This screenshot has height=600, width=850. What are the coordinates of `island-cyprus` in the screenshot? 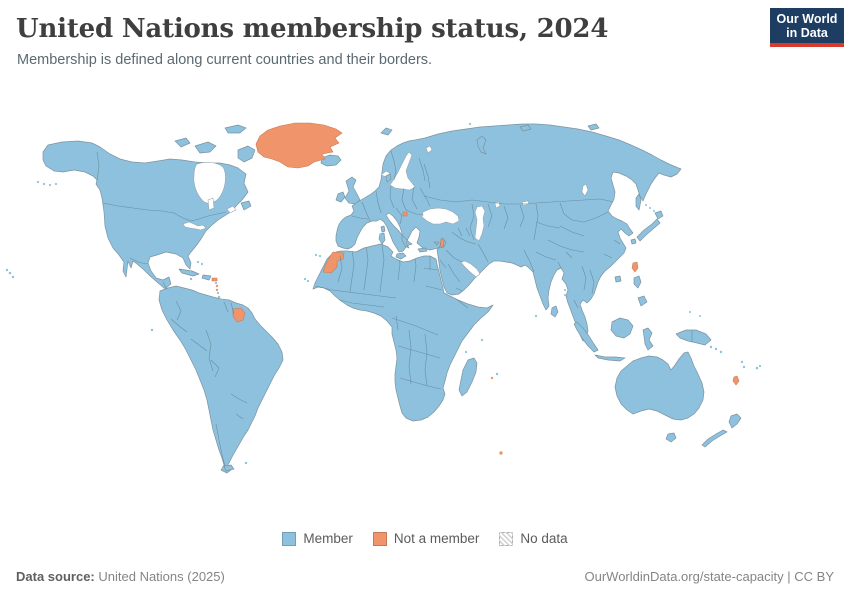 It's located at (436, 243).